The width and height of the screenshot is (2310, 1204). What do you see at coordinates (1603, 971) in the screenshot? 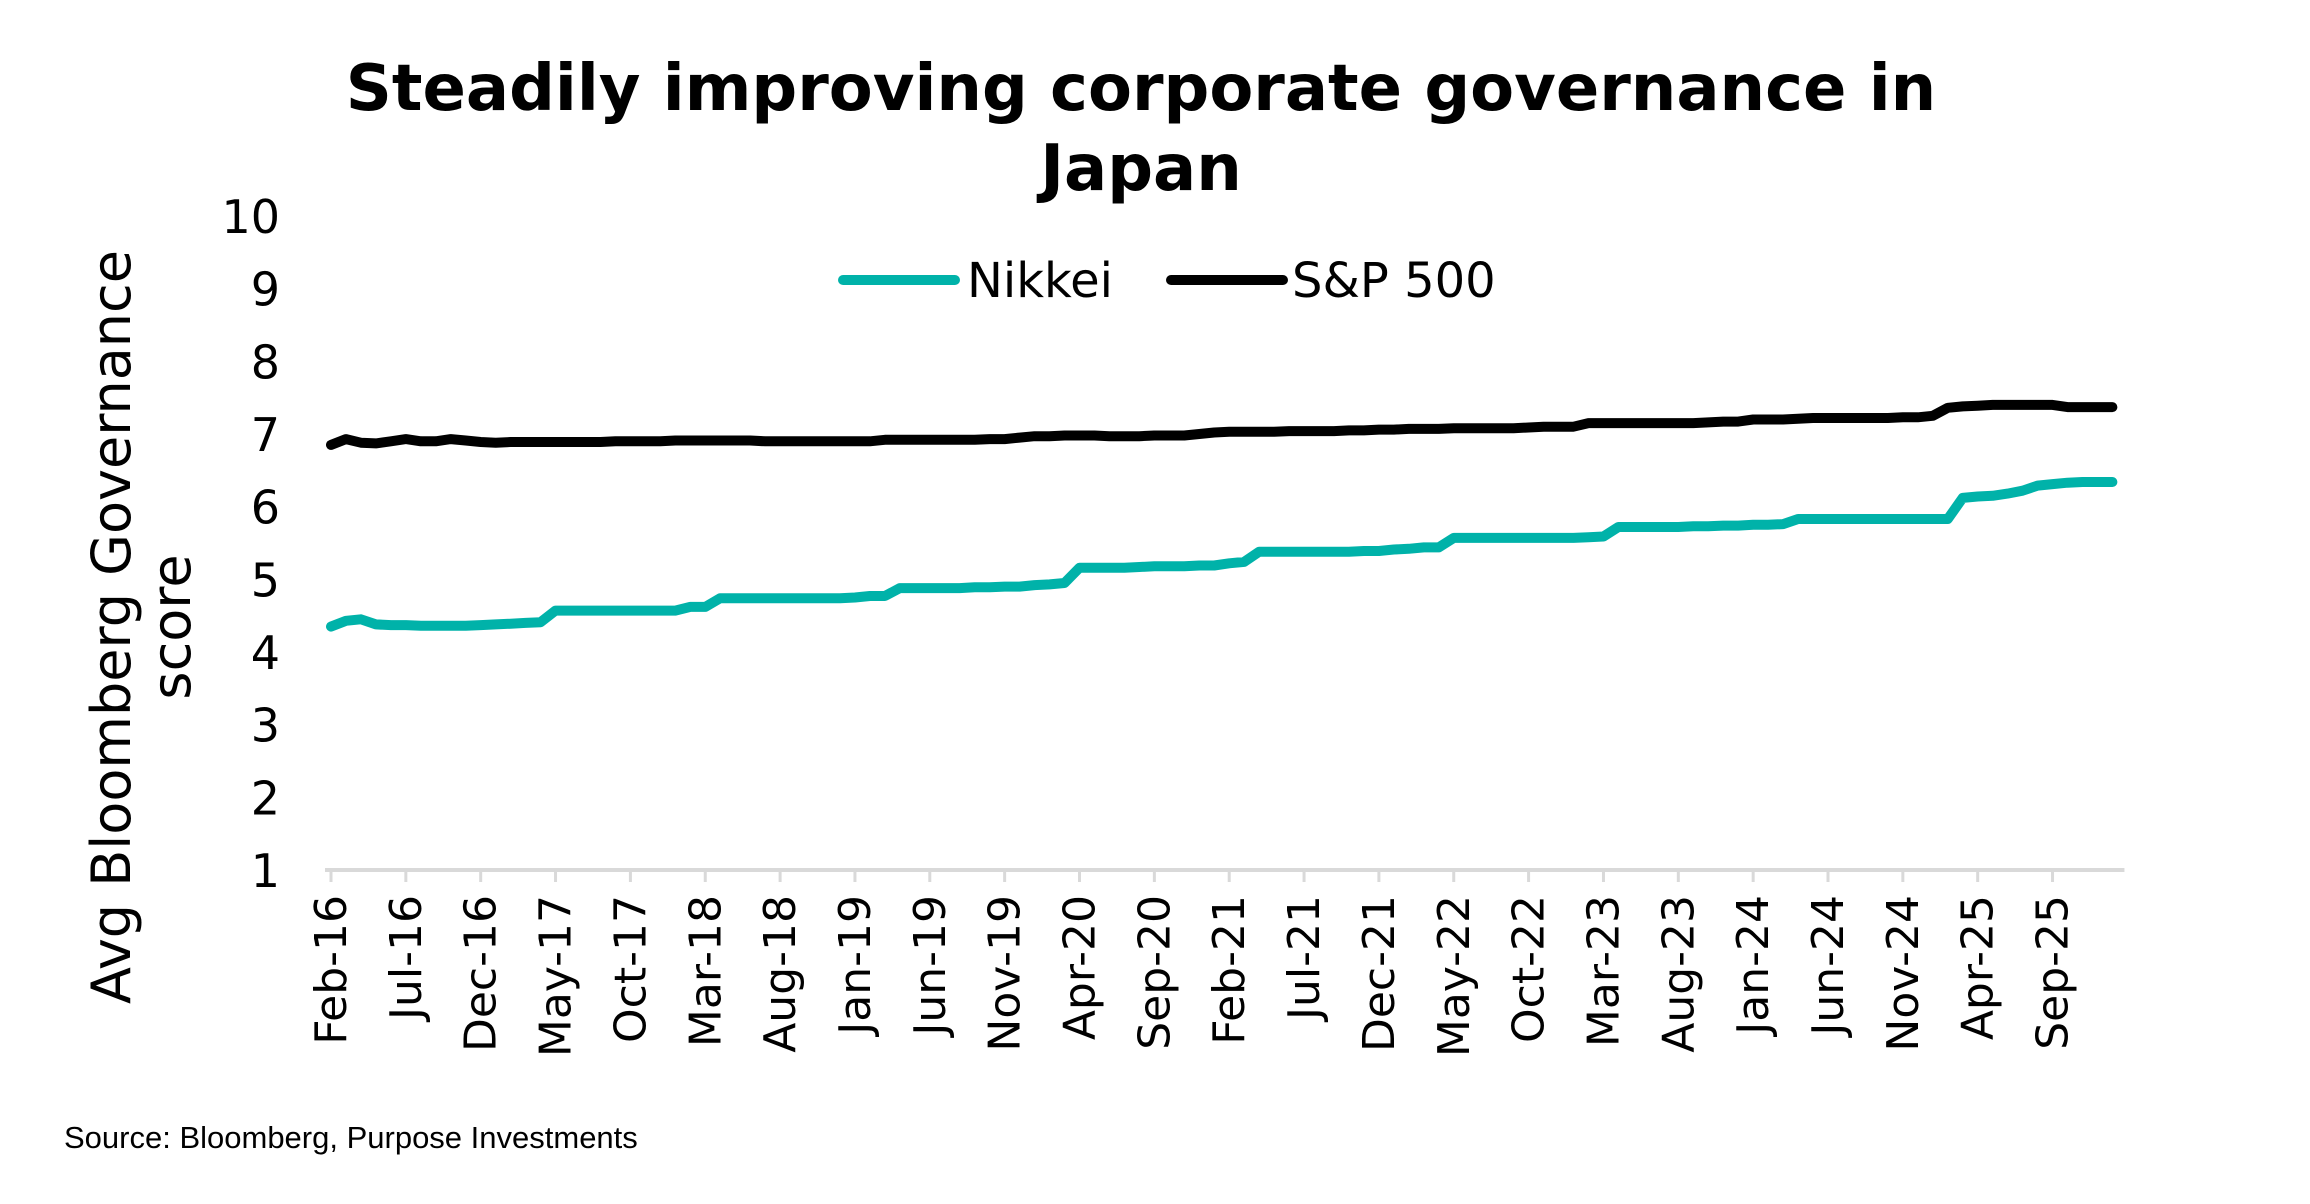
I see `x-tick-label: Mar-23` at bounding box center [1603, 971].